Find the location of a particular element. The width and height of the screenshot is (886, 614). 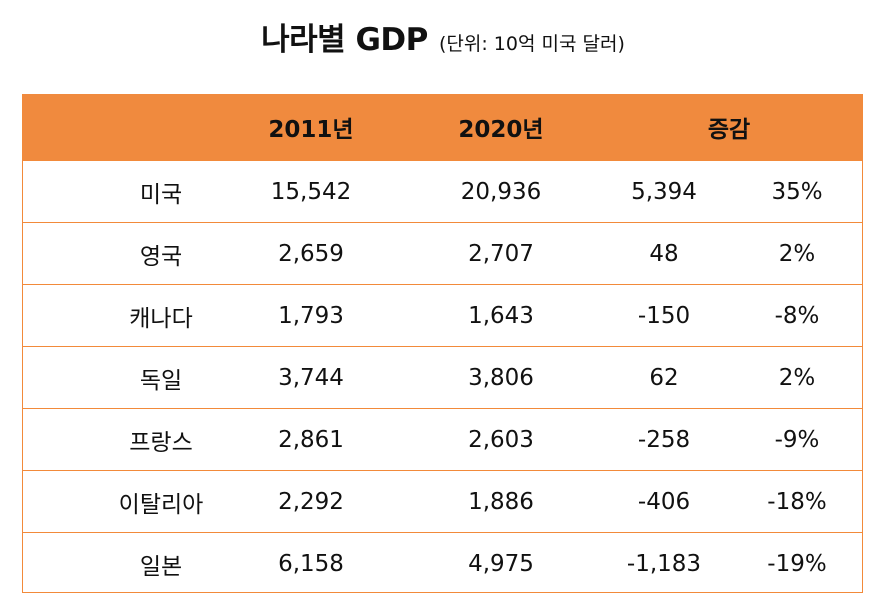

change-cell: 48 is located at coordinates (664, 253).